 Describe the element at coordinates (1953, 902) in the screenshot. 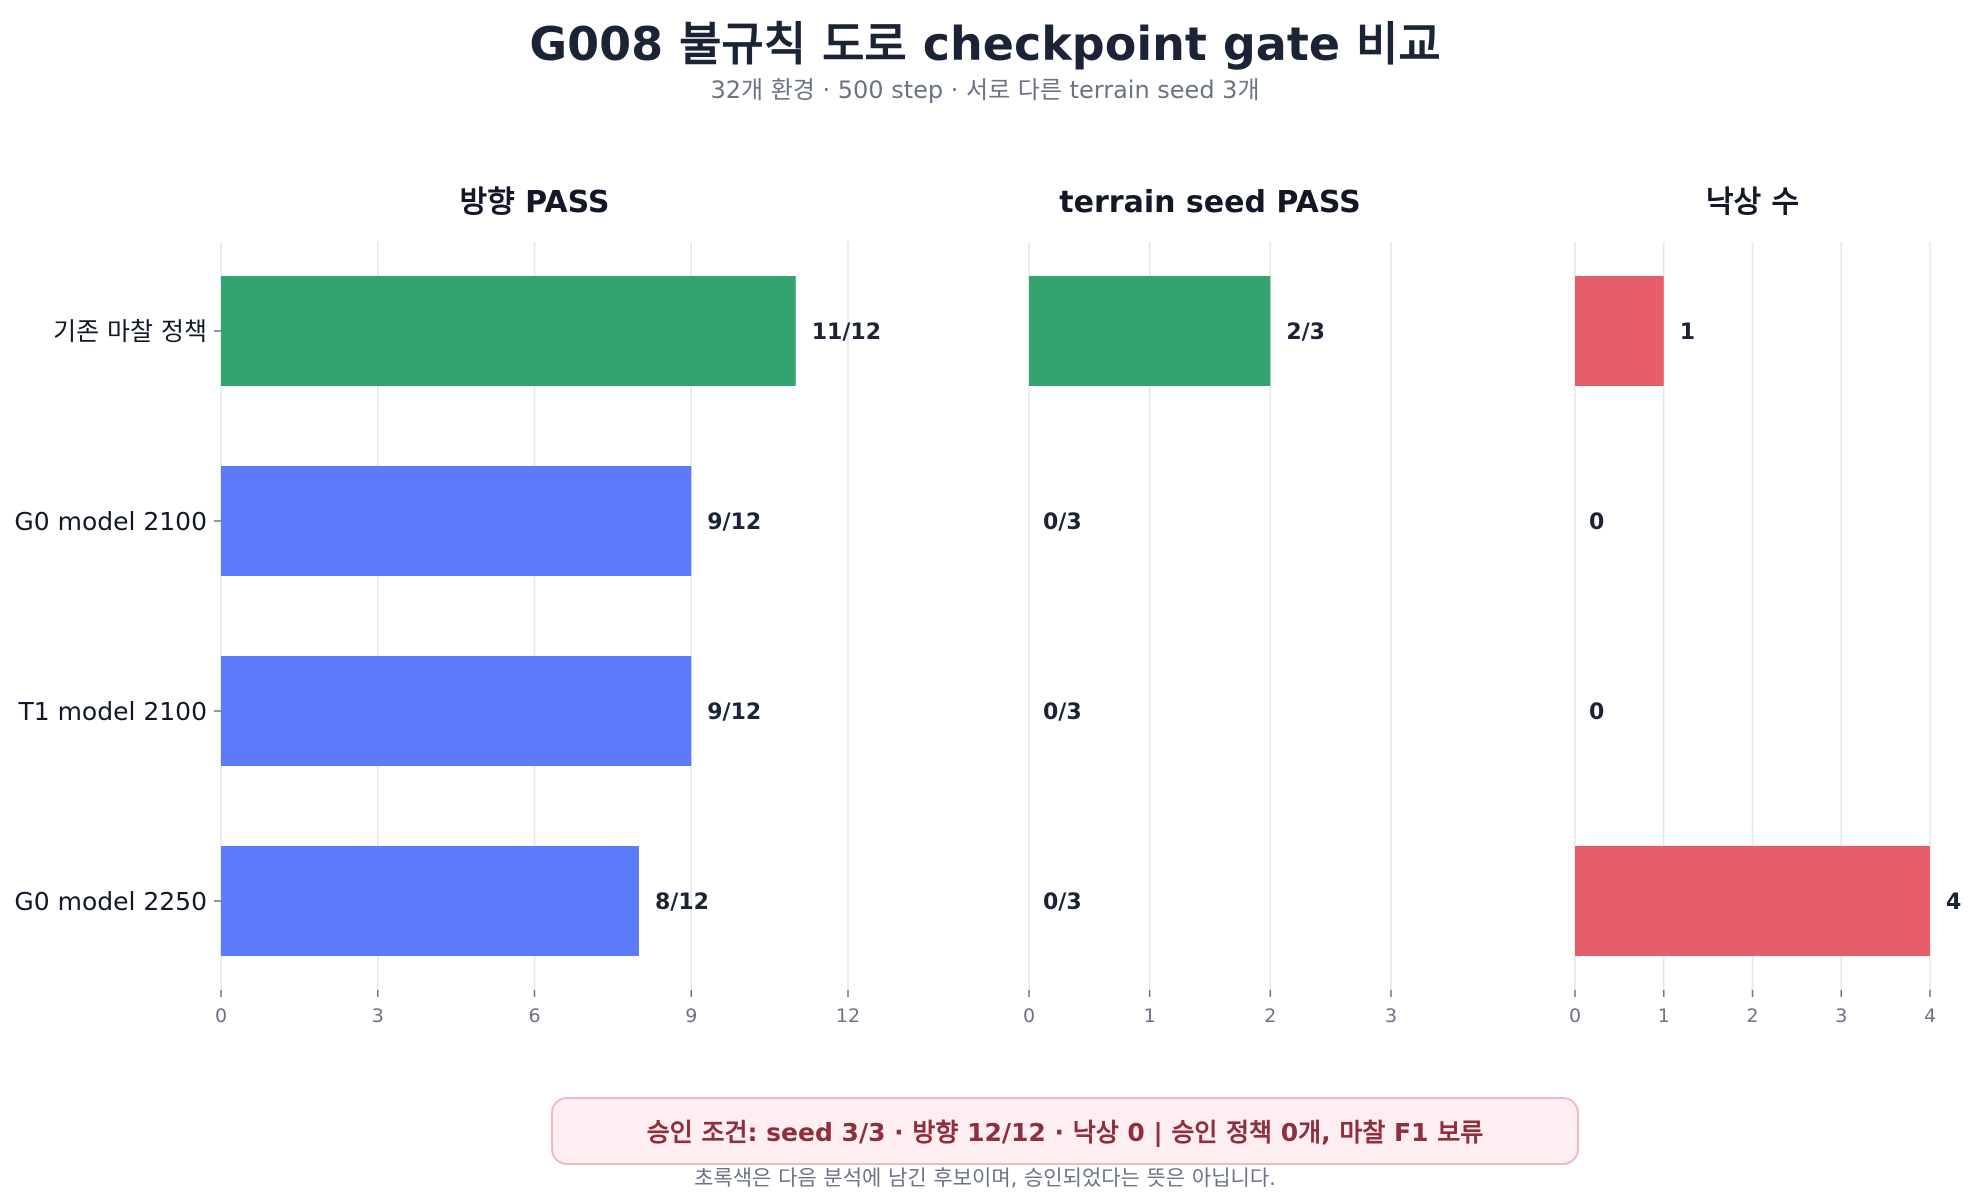

I see `data-label: 4` at that location.